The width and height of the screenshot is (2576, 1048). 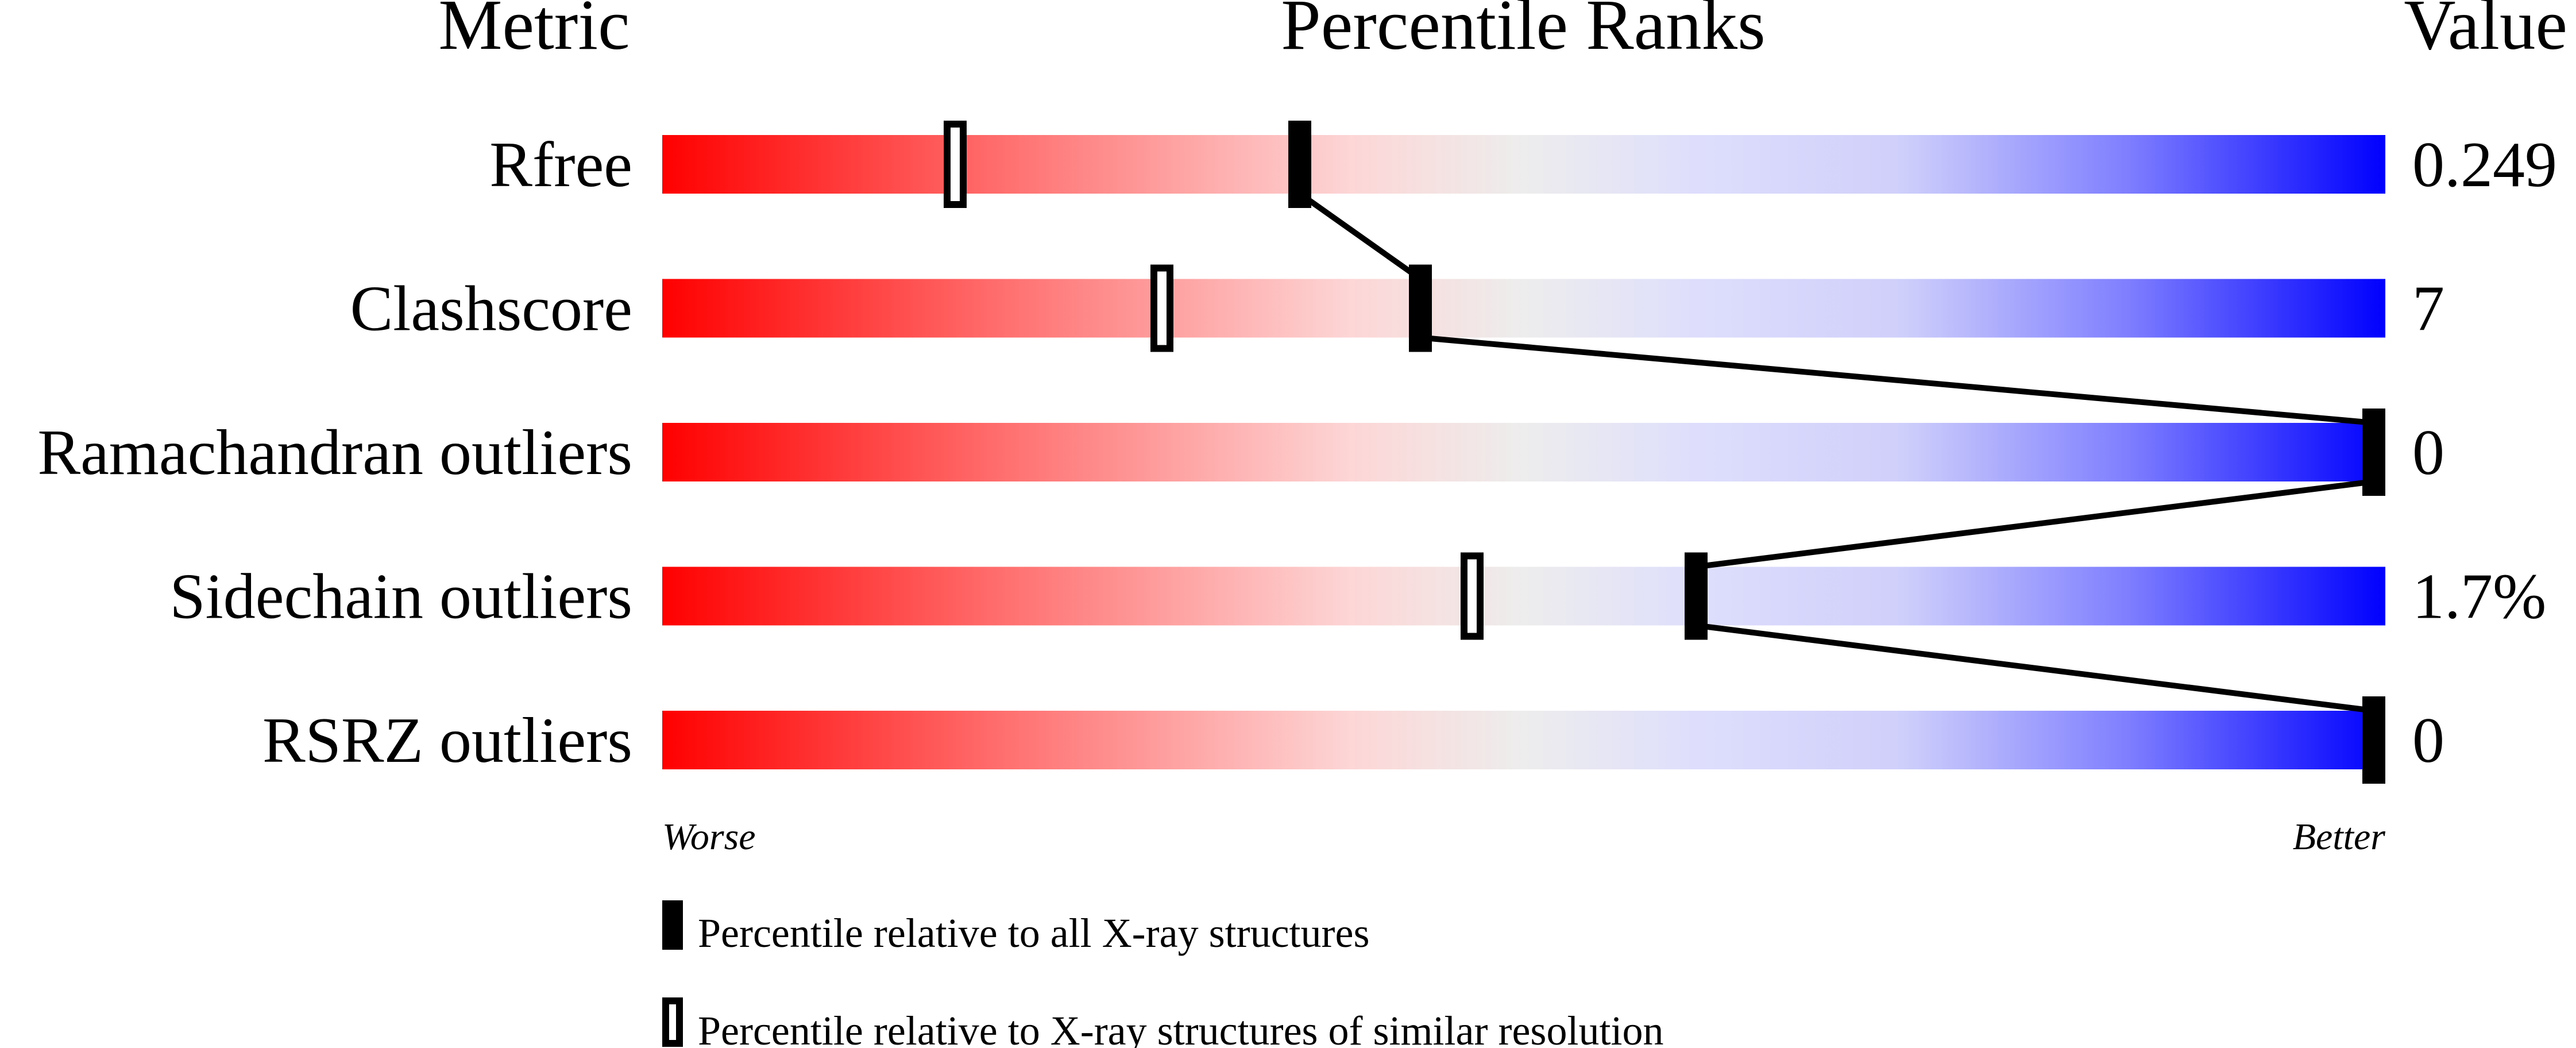 I want to click on metric-label: Sidechain outliers, so click(x=400, y=597).